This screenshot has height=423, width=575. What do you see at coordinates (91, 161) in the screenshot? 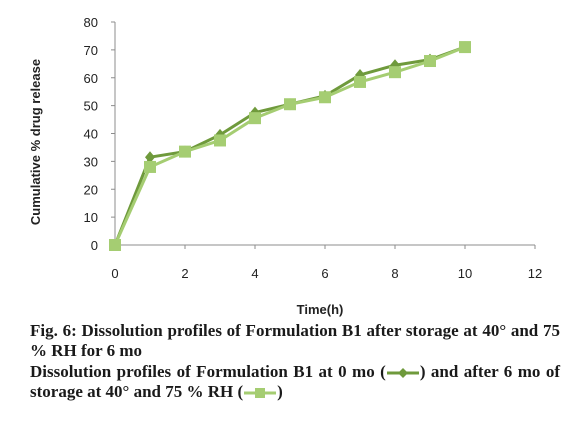
I see `y-tick-label: 30` at bounding box center [91, 161].